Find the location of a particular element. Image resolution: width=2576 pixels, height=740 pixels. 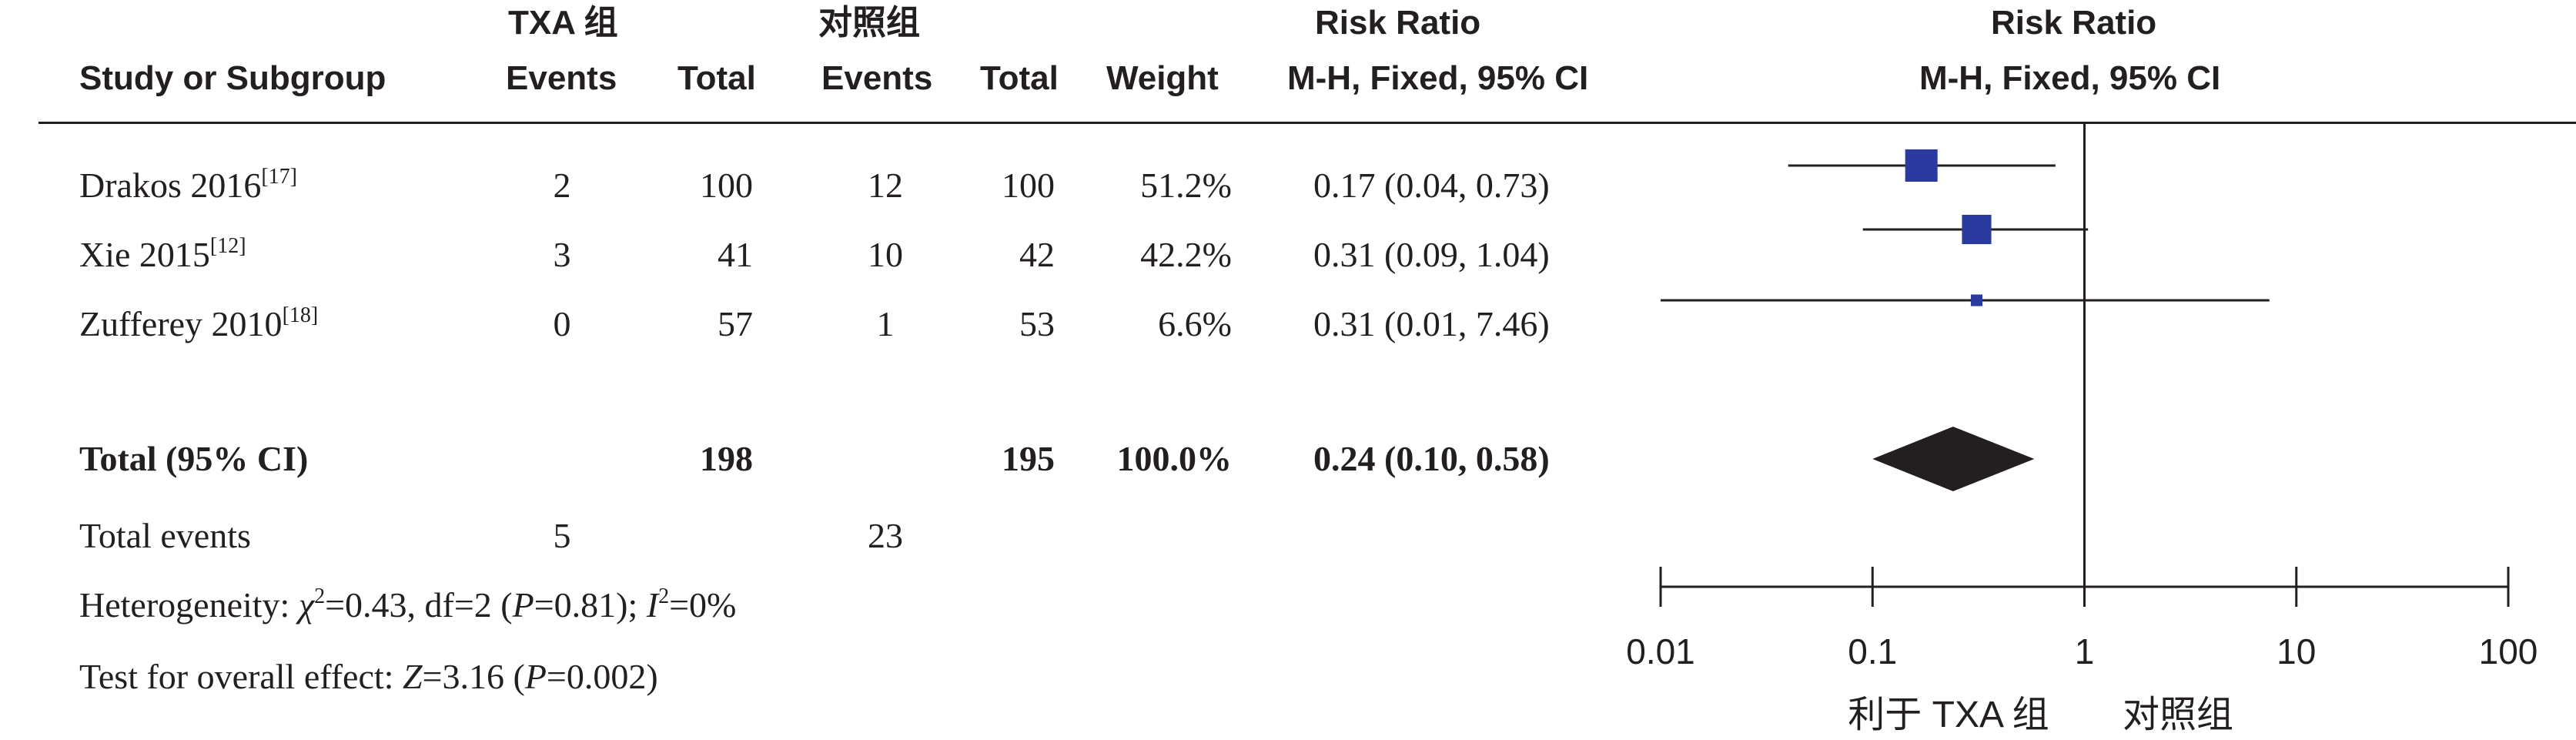

x-axis-tick-label: 0.1 is located at coordinates (1872, 651).